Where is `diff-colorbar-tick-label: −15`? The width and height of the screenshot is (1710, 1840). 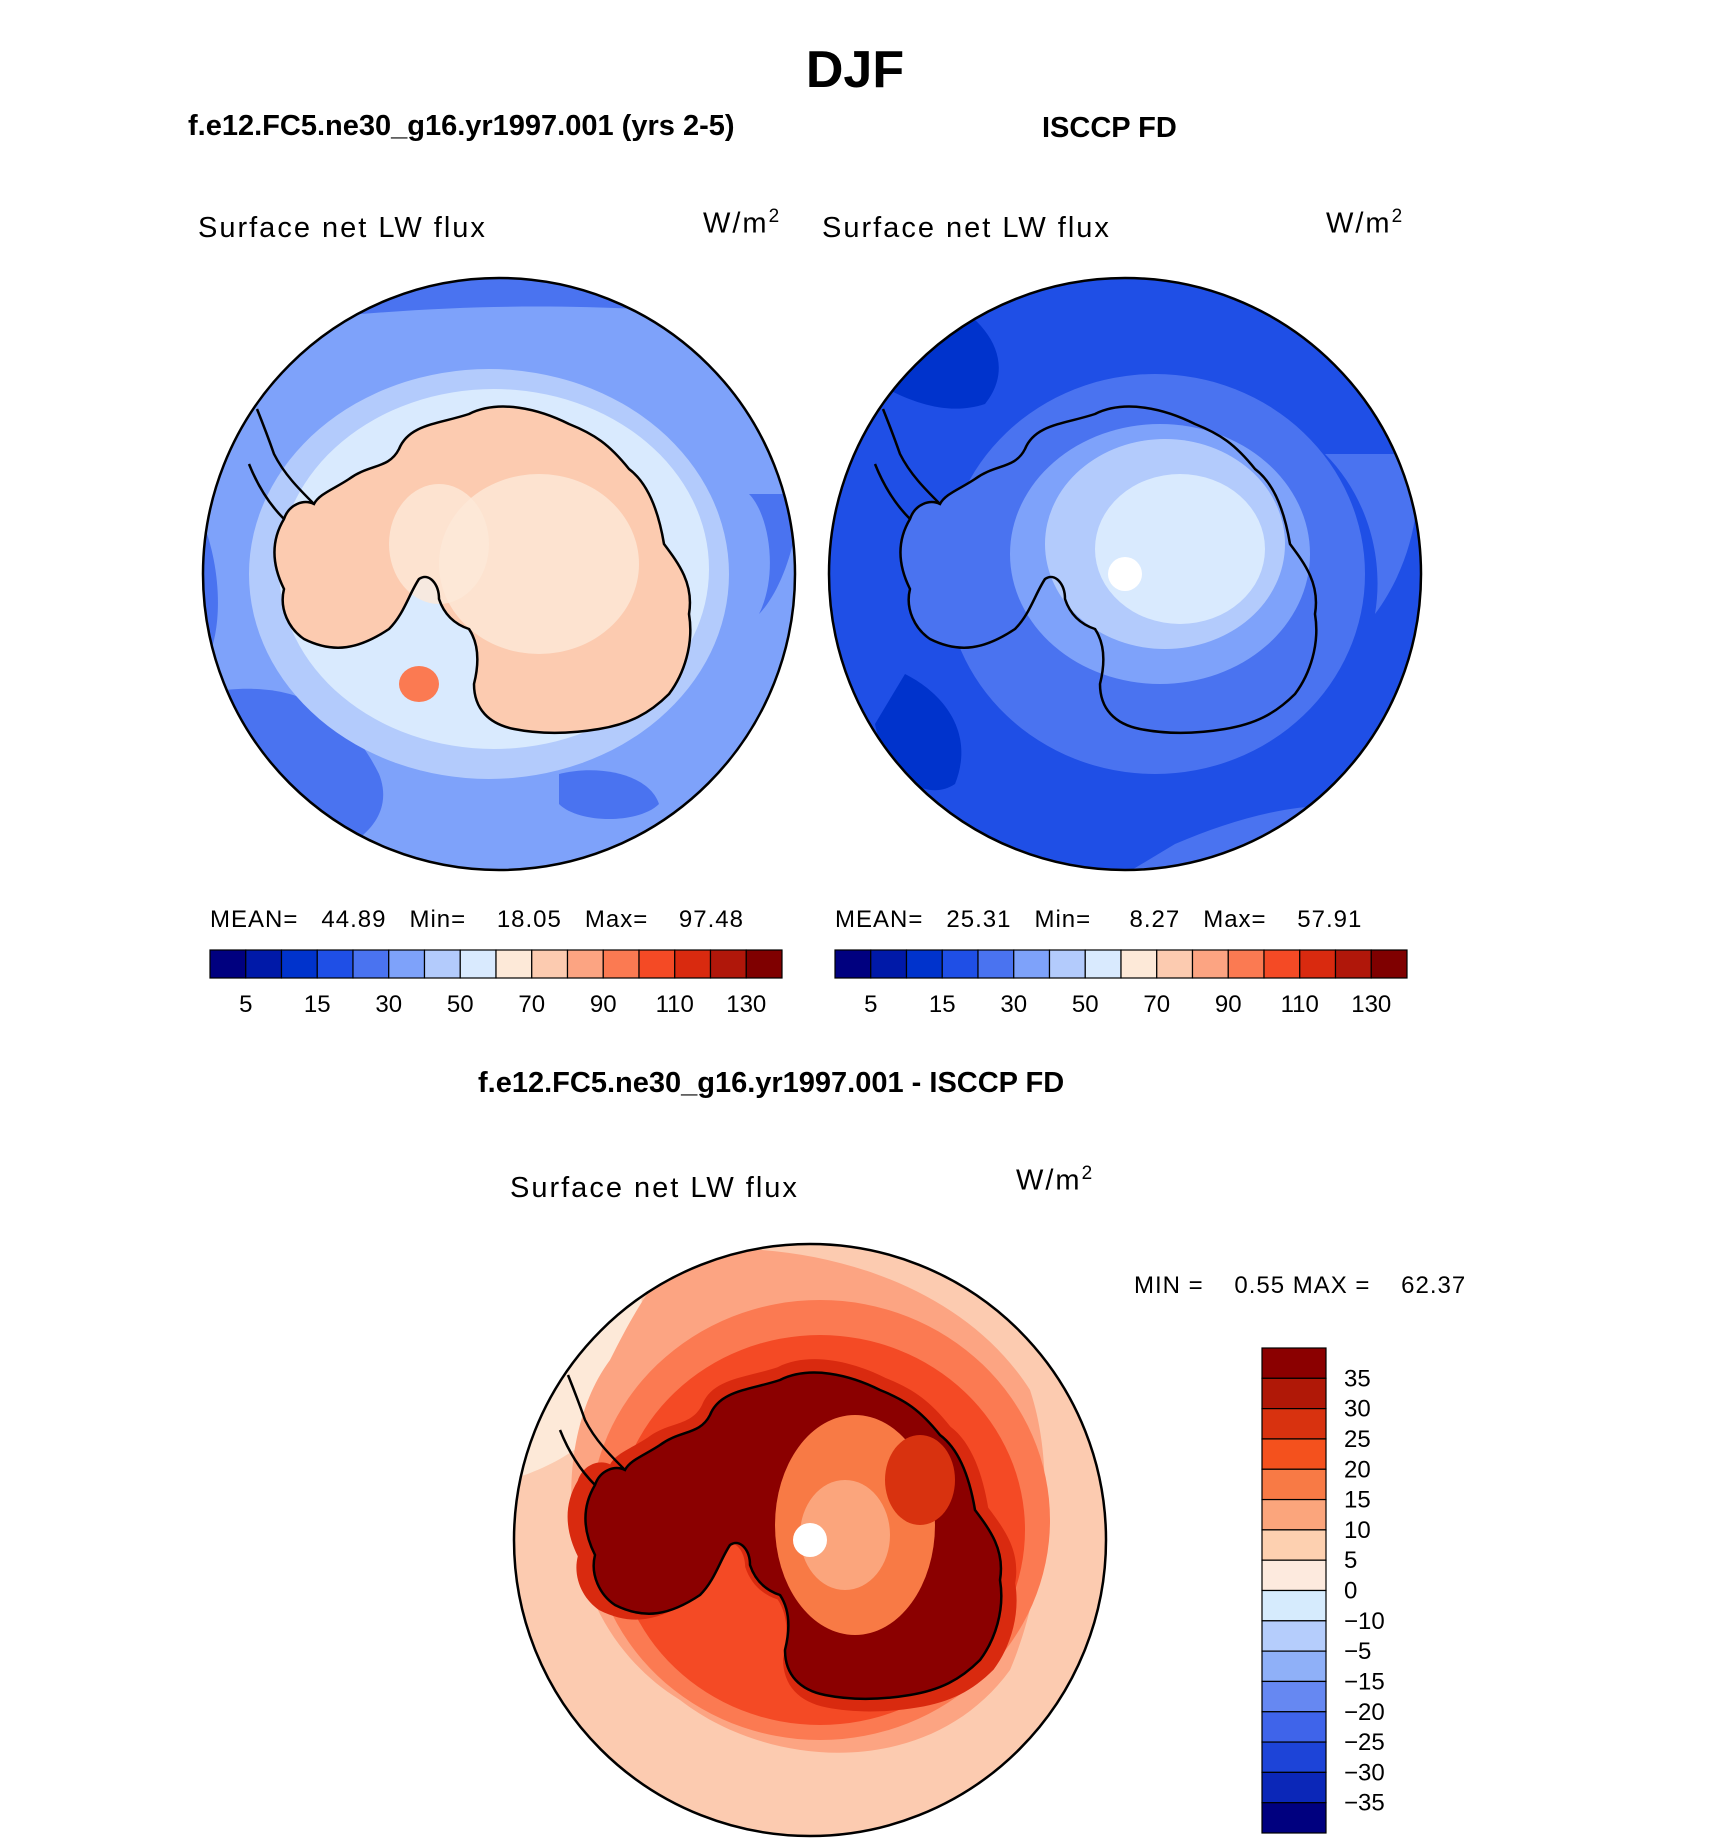
diff-colorbar-tick-label: −15 is located at coordinates (1364, 1681).